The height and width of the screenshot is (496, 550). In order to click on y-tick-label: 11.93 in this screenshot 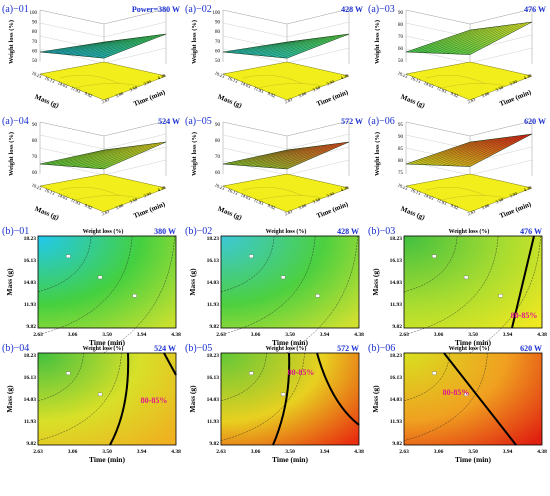, I will do `click(396, 305)`.